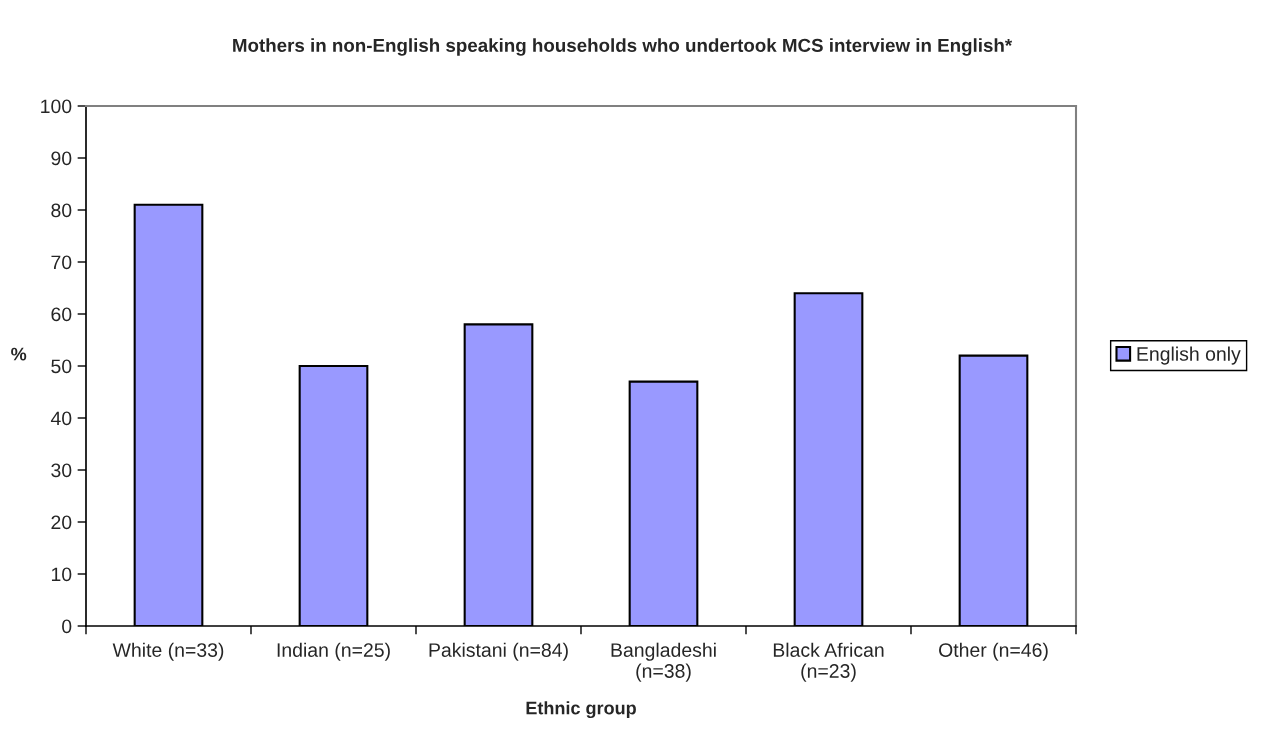  Describe the element at coordinates (61, 158) in the screenshot. I see `y-tick-label: 90` at that location.